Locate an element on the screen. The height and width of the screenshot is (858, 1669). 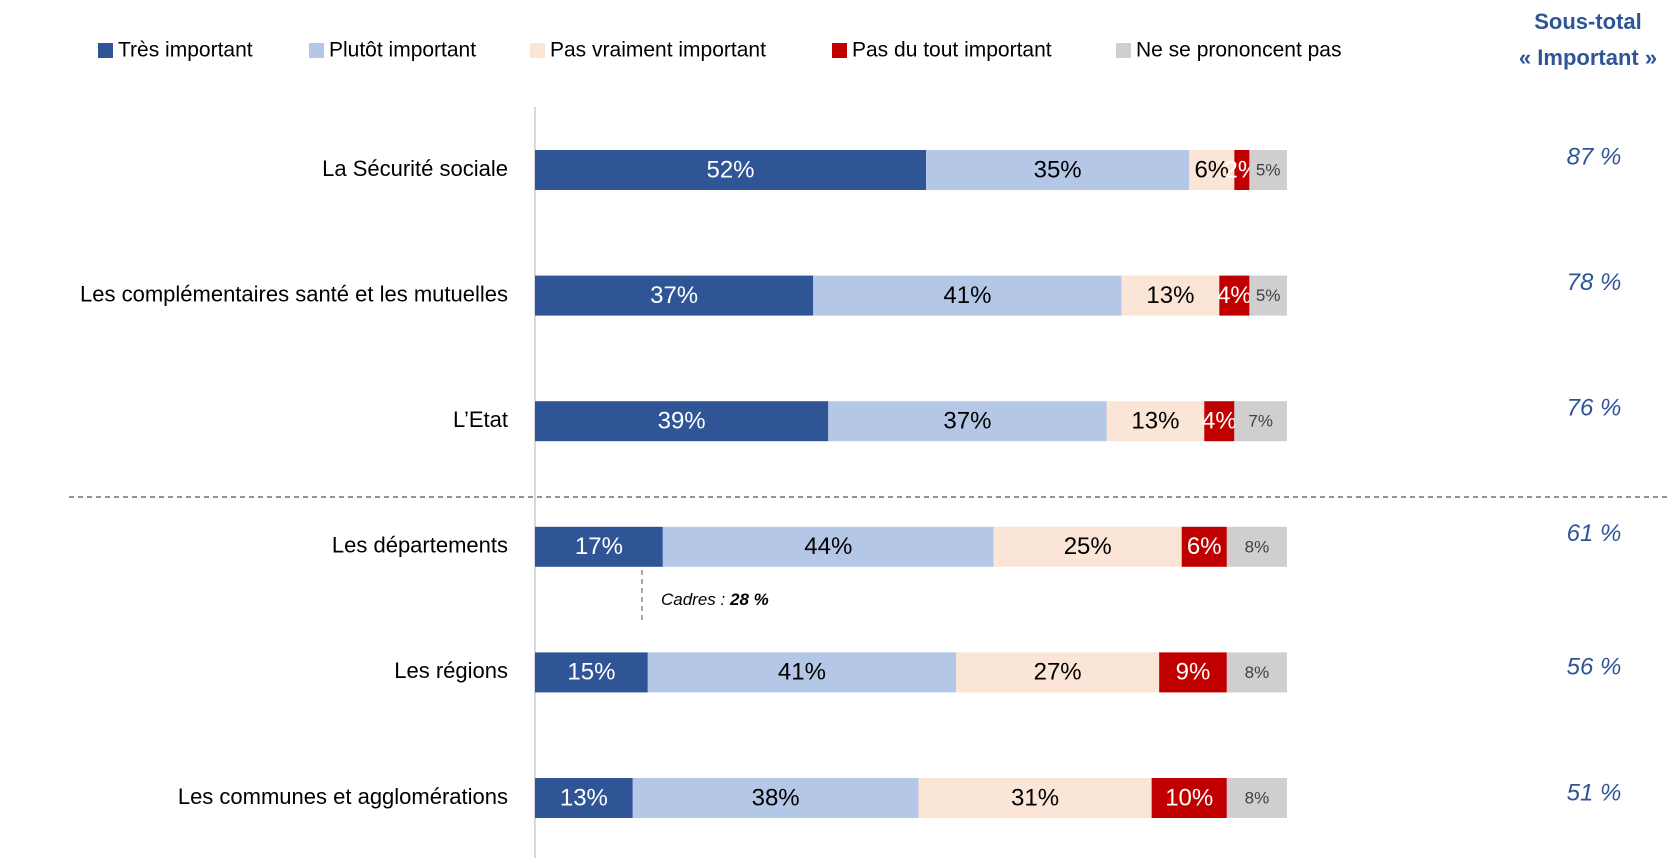
data-label: 7% is located at coordinates (1260, 421).